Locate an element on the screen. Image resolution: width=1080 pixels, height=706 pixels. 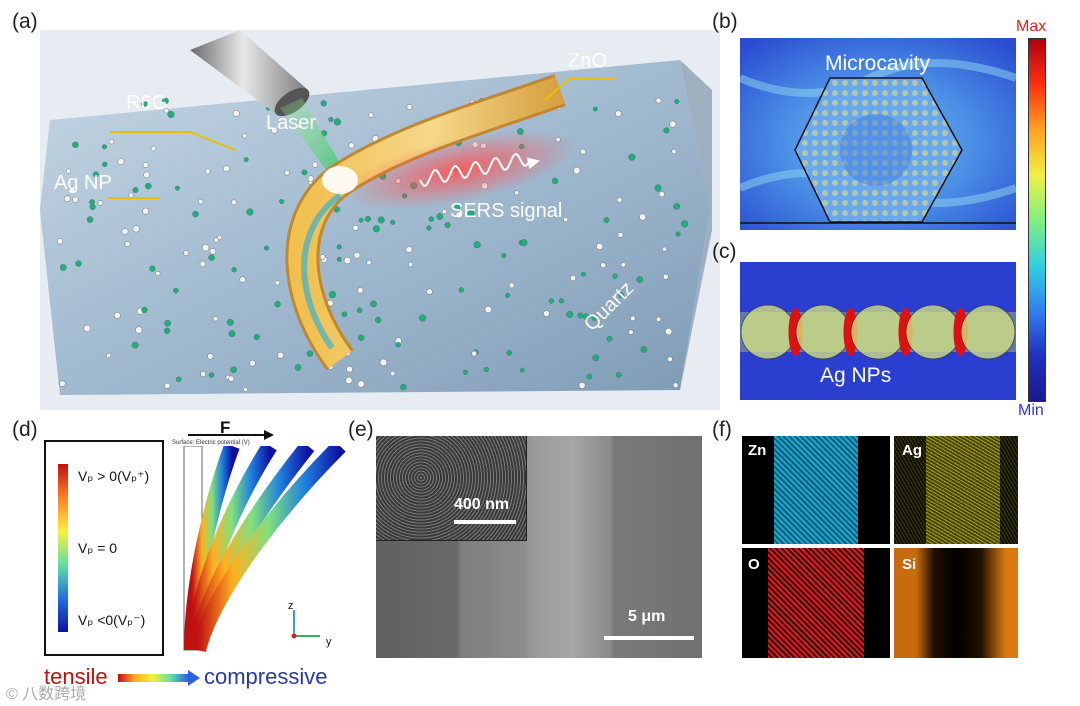
microcavity-label: Microcavity is located at coordinates (878, 63).